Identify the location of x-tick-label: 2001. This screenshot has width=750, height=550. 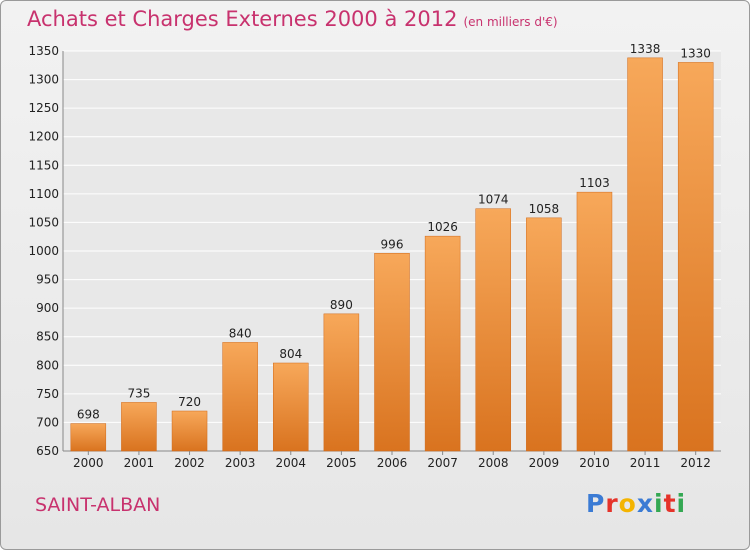
(139, 463).